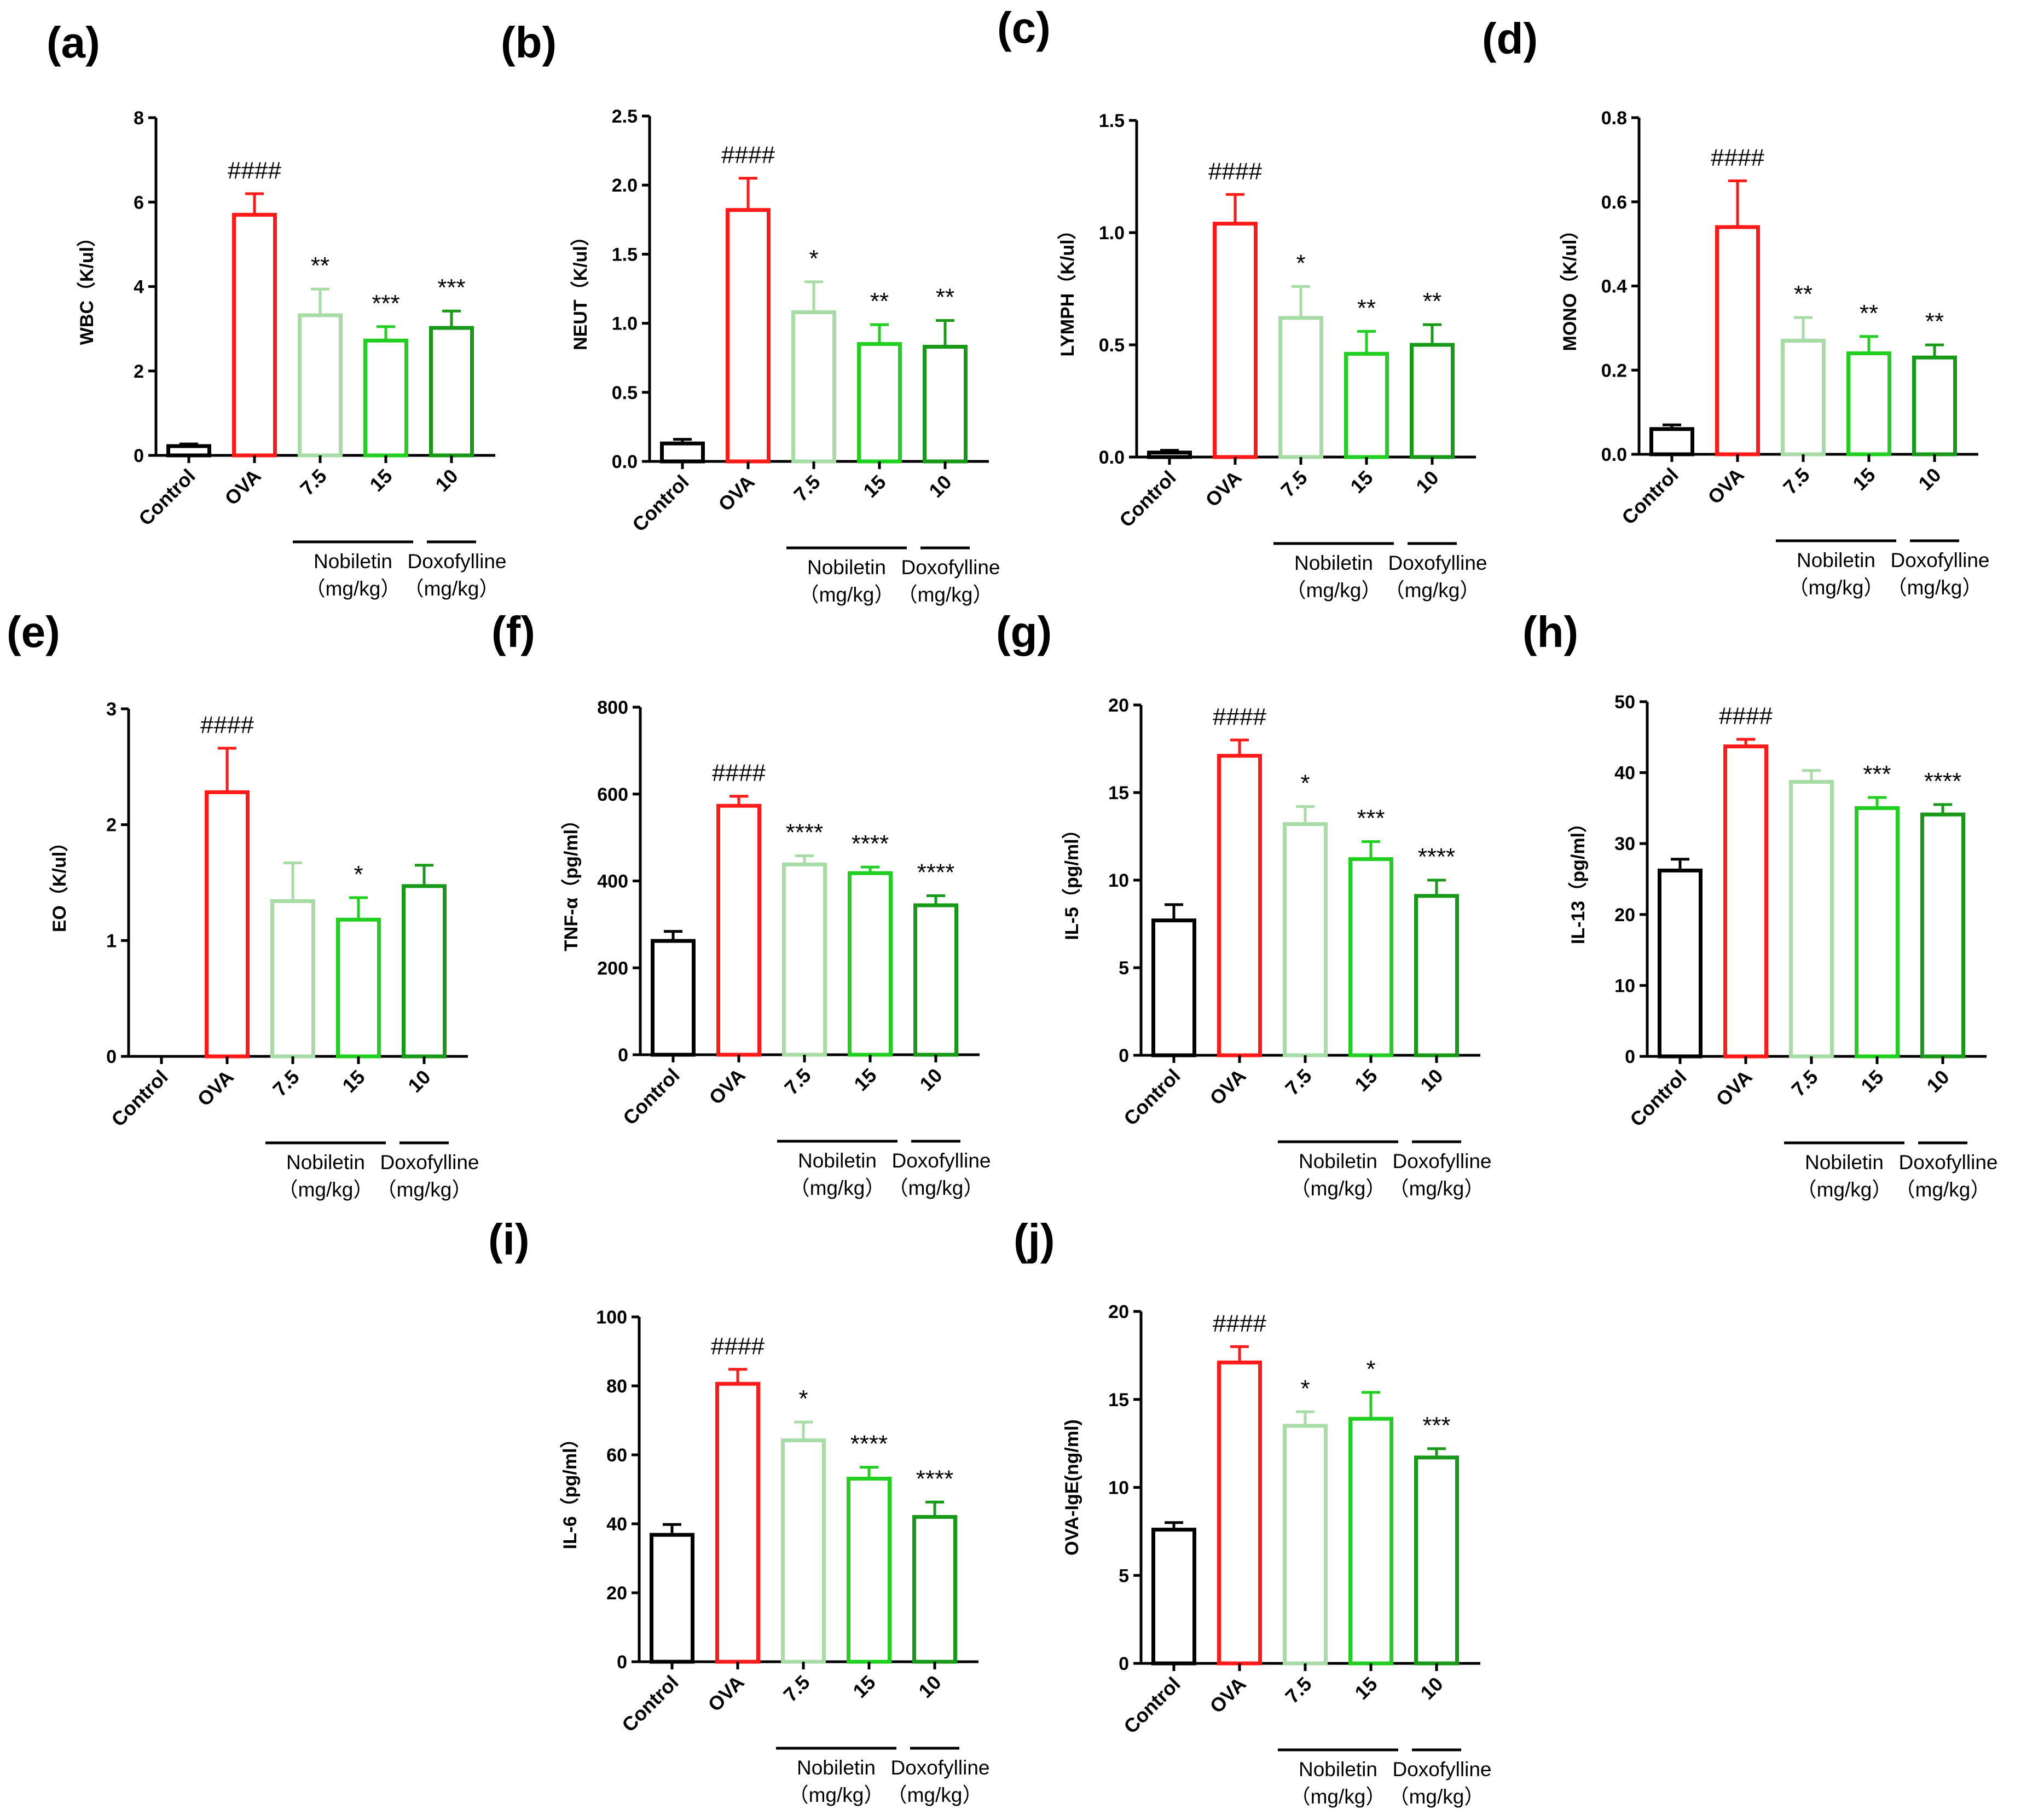  Describe the element at coordinates (509, 1239) in the screenshot. I see `panel-letter: (i)` at that location.